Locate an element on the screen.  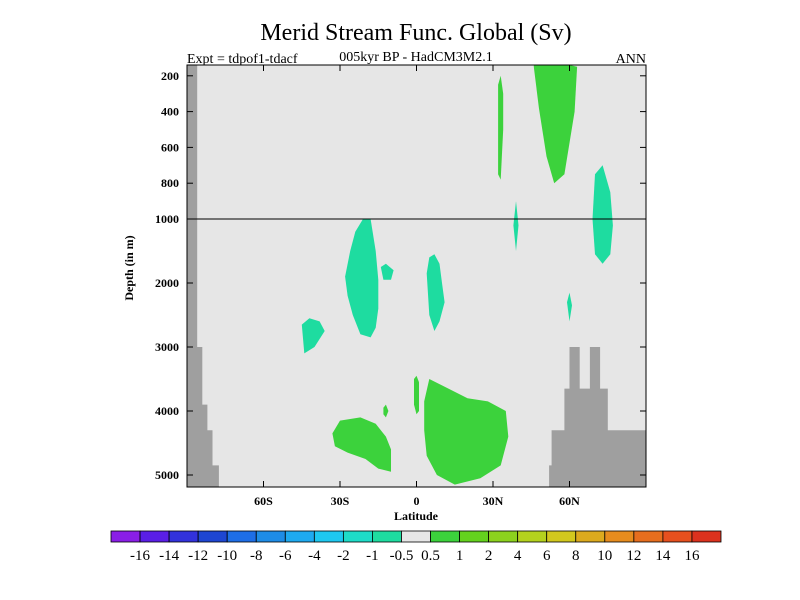
colorbar-label: 0.5 is located at coordinates (430, 556).